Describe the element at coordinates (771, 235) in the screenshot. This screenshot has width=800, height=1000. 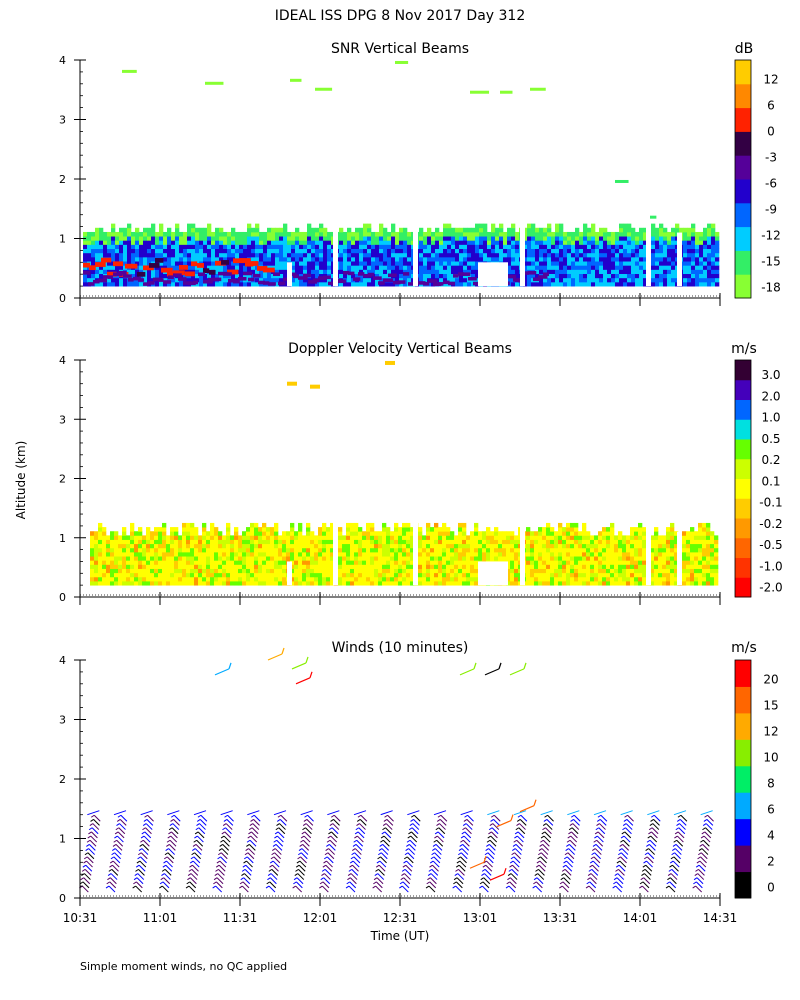
I see `colorbar-tick-label: -12` at that location.